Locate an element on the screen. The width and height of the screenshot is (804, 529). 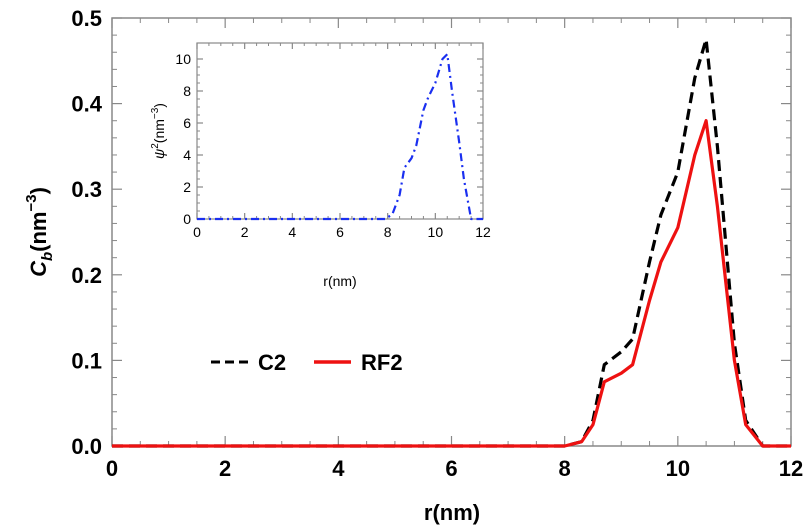
inset-series-0-line is located at coordinates (340, 137).